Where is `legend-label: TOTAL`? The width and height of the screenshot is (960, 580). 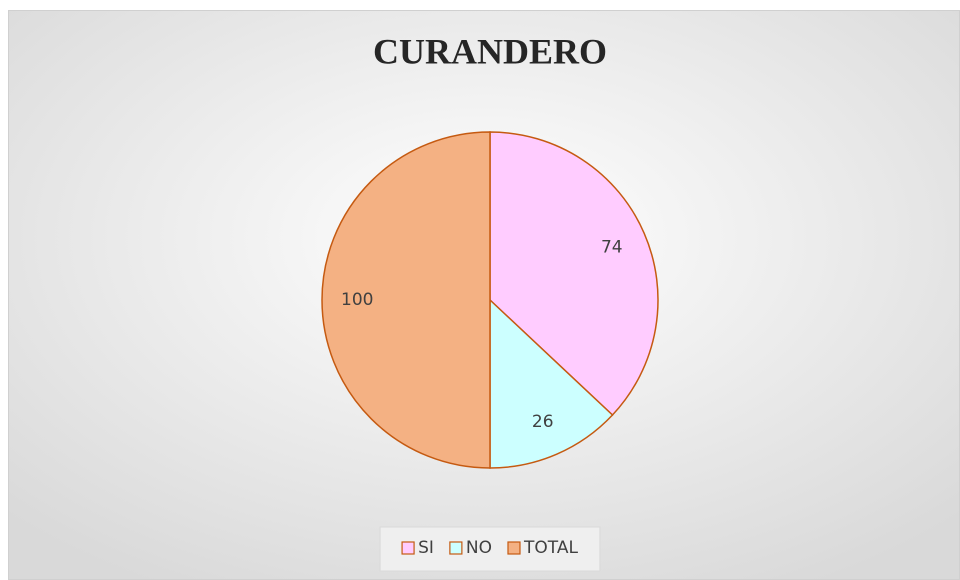
legend-label: TOTAL is located at coordinates (550, 548).